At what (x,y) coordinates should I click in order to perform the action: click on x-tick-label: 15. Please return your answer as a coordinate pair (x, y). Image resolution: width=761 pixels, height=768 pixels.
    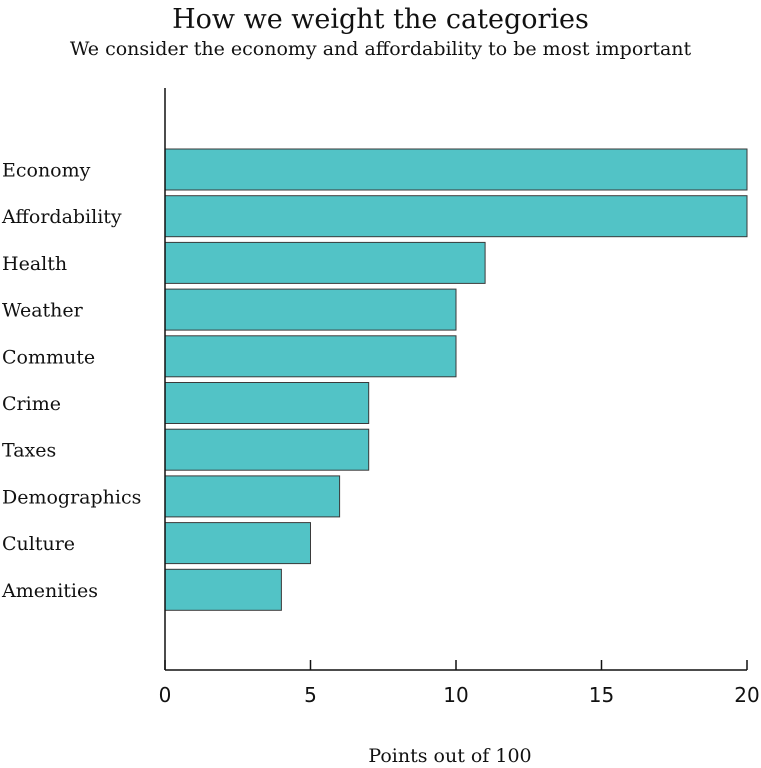
    Looking at the image, I should click on (601, 695).